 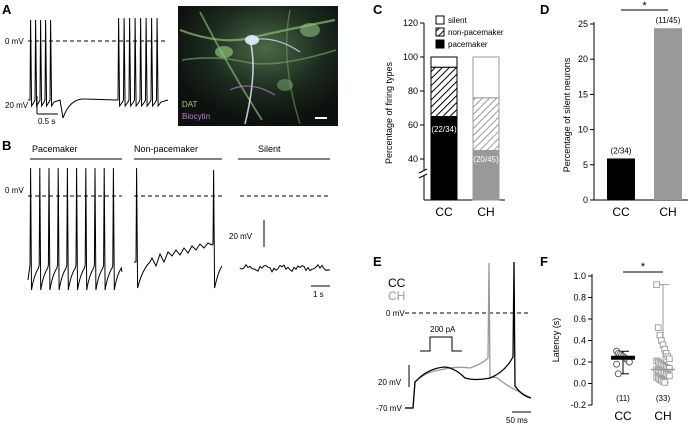 I want to click on y-axis-title-d: Percentage of silent neurons, so click(x=567, y=114).